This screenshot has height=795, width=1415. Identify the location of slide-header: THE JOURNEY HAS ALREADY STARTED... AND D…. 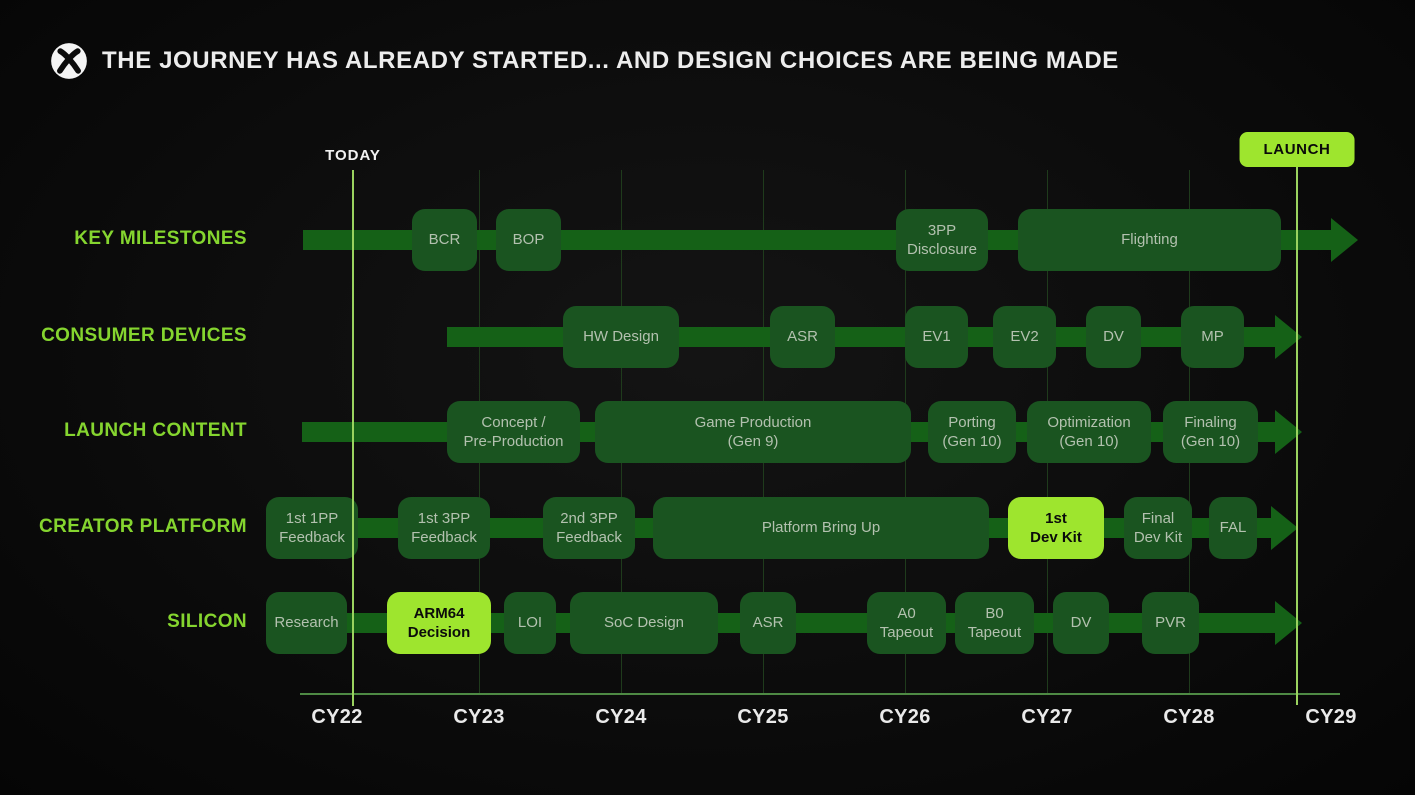
(584, 61).